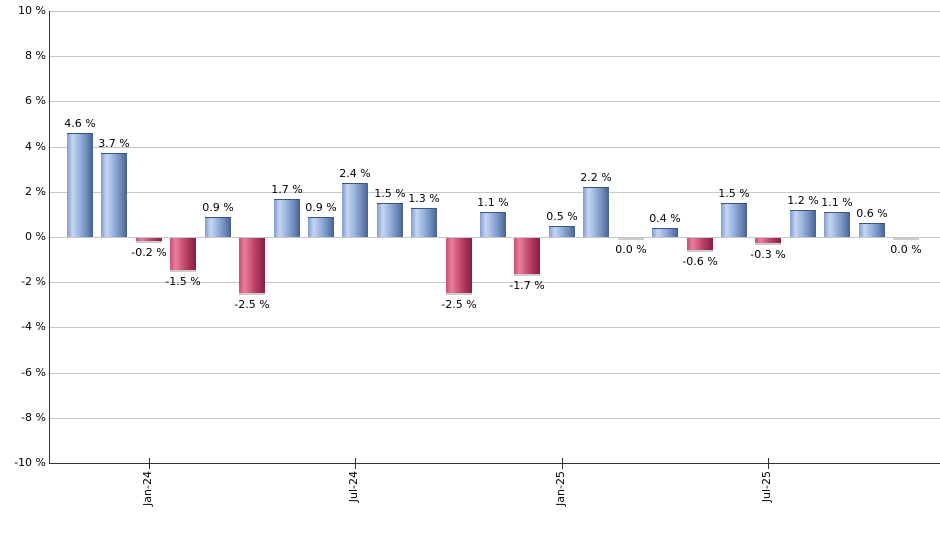 The height and width of the screenshot is (550, 940). Describe the element at coordinates (35, 236) in the screenshot. I see `y-axis-tick-label: 0 %` at that location.